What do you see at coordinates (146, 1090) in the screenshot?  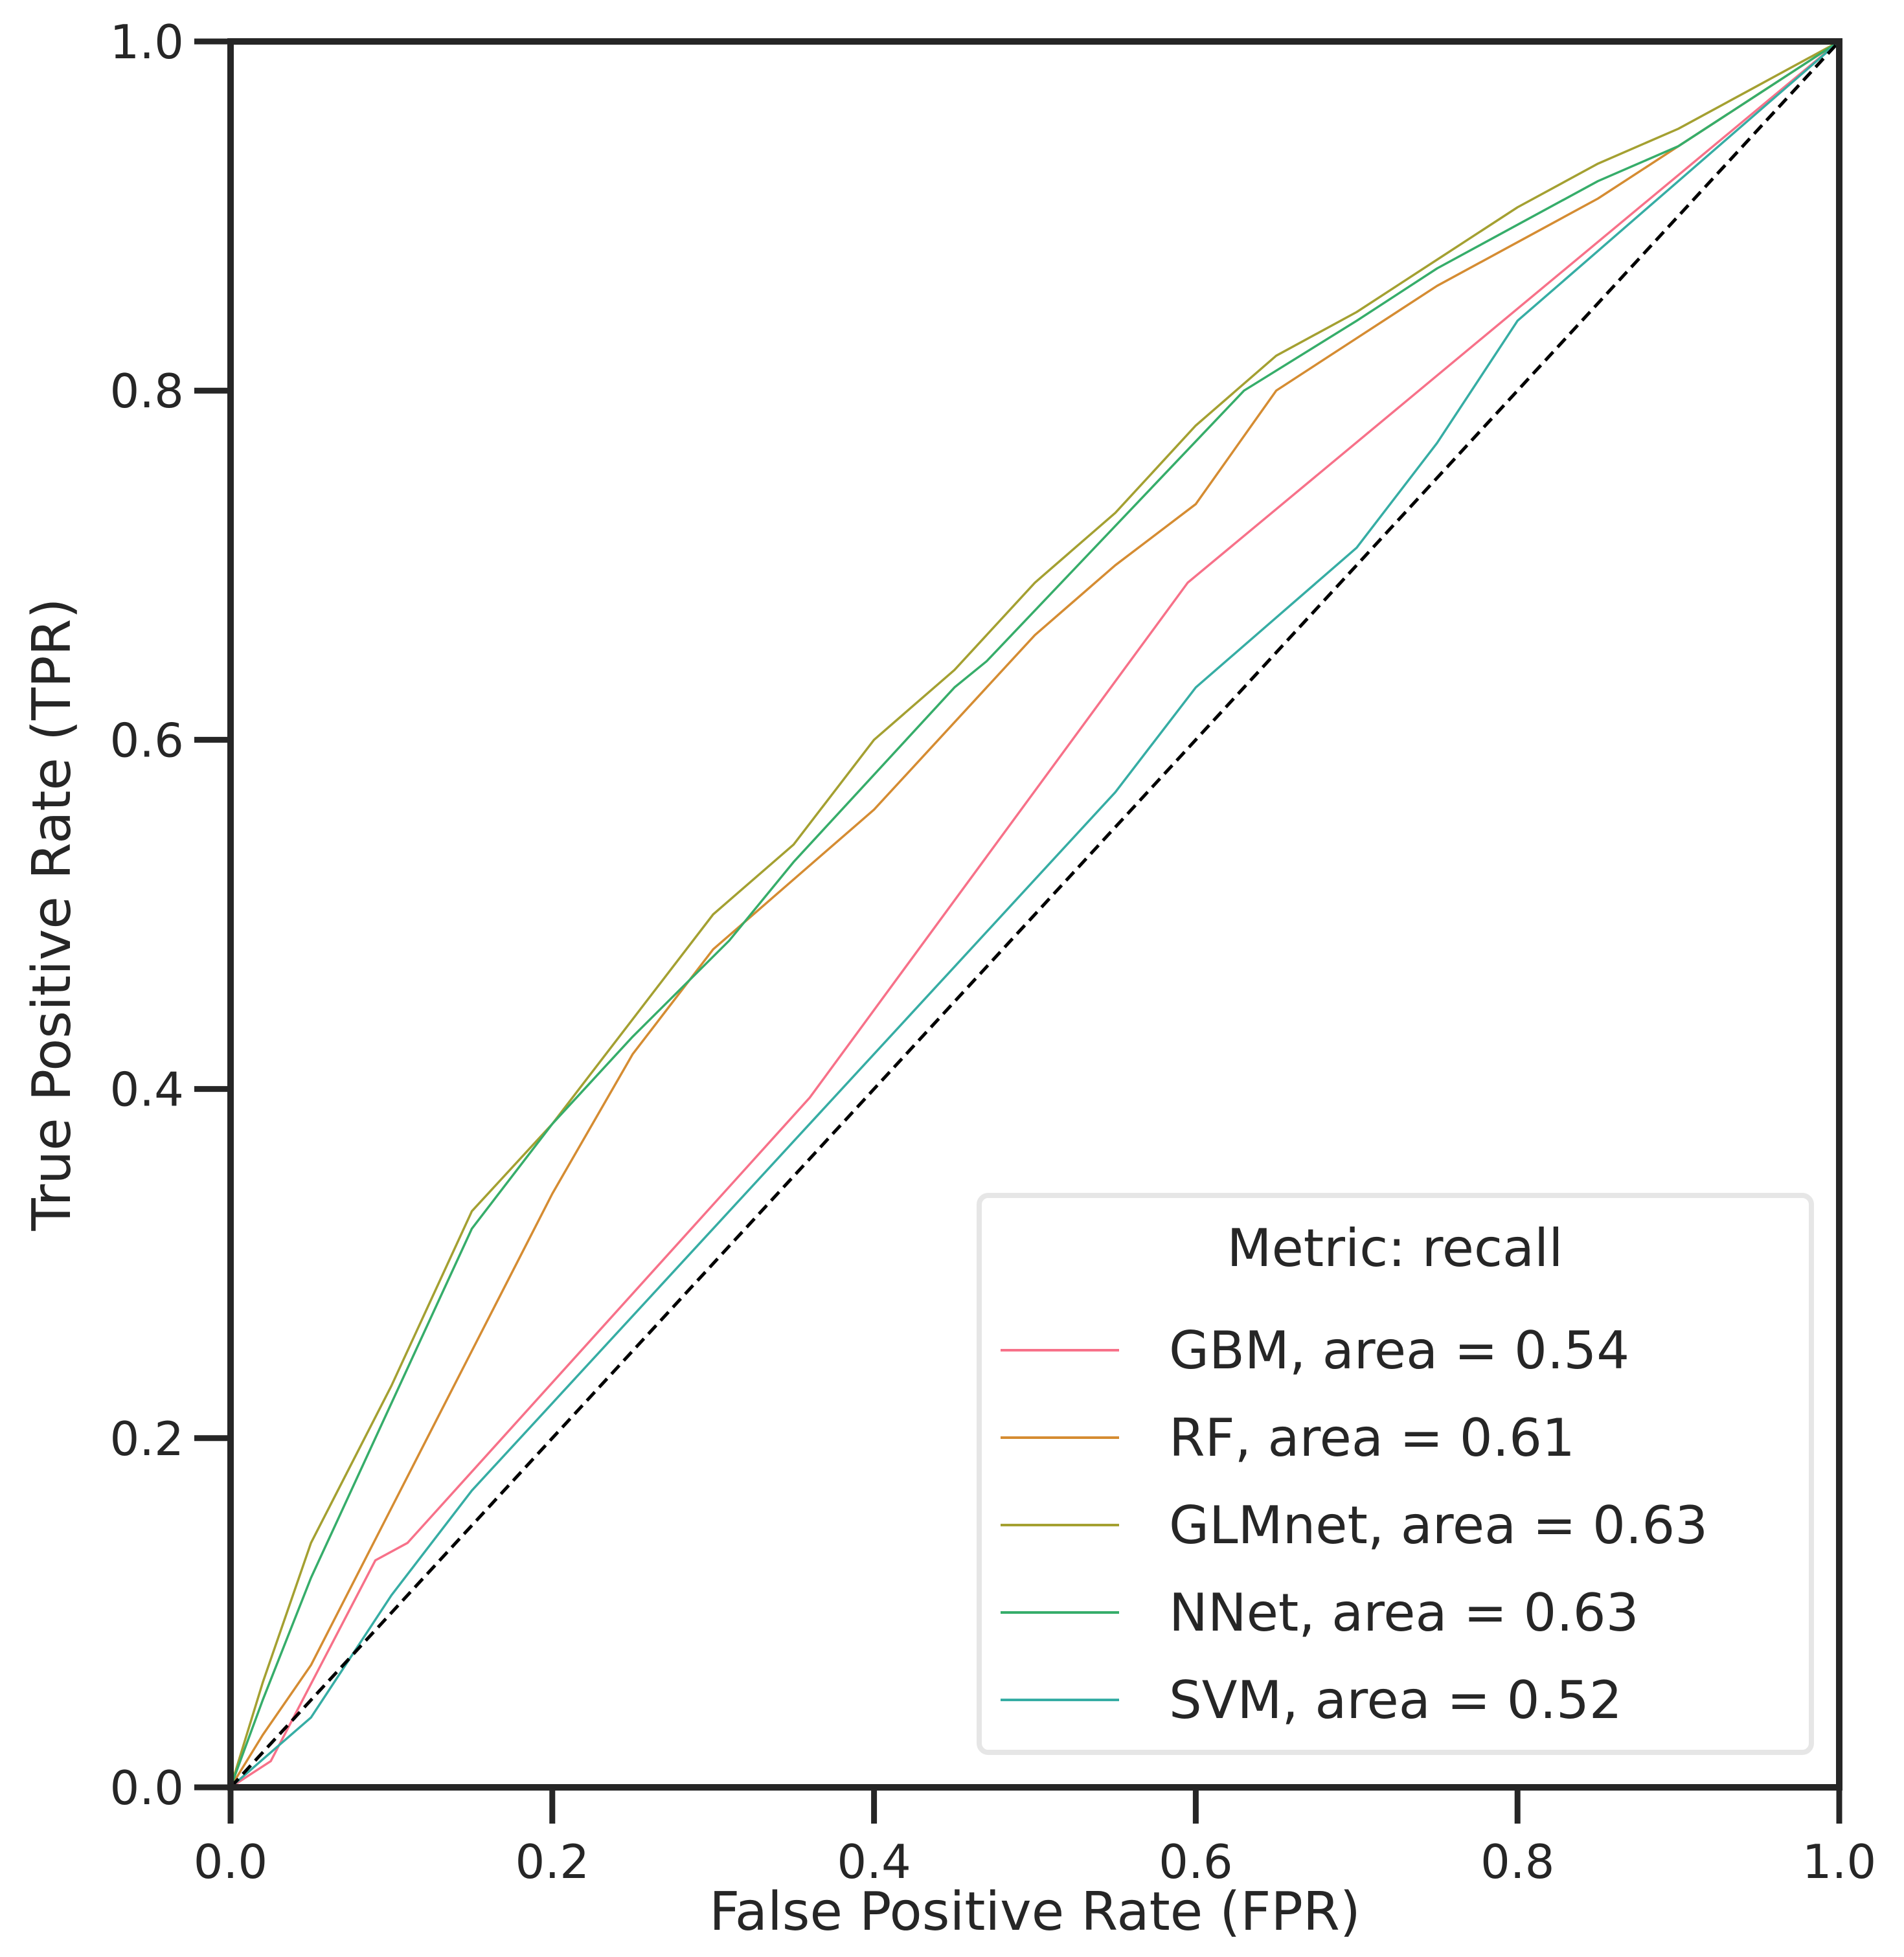 I see `y-tick-label: 0.4` at bounding box center [146, 1090].